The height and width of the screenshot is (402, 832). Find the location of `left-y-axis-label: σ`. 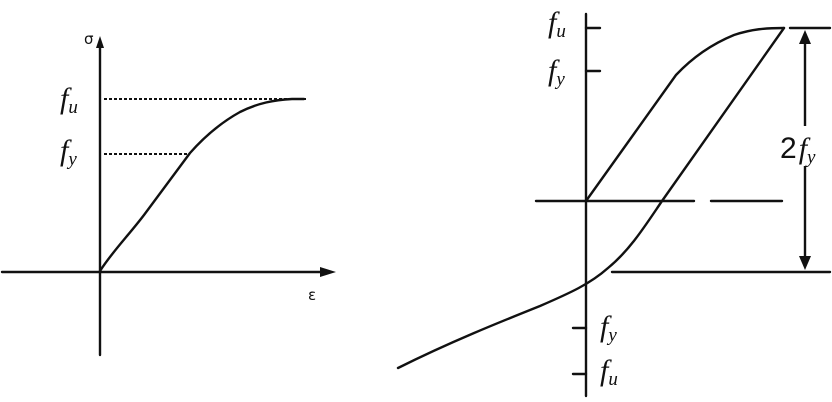

left-y-axis-label: σ is located at coordinates (89, 39).